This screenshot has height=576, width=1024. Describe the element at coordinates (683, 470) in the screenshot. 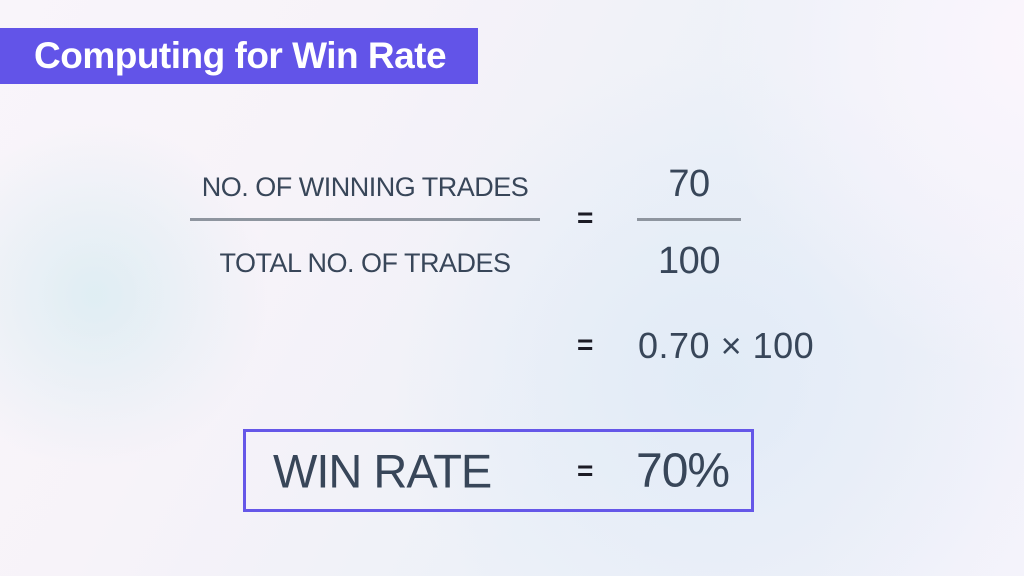

I see `win-rate-value: 70%` at that location.